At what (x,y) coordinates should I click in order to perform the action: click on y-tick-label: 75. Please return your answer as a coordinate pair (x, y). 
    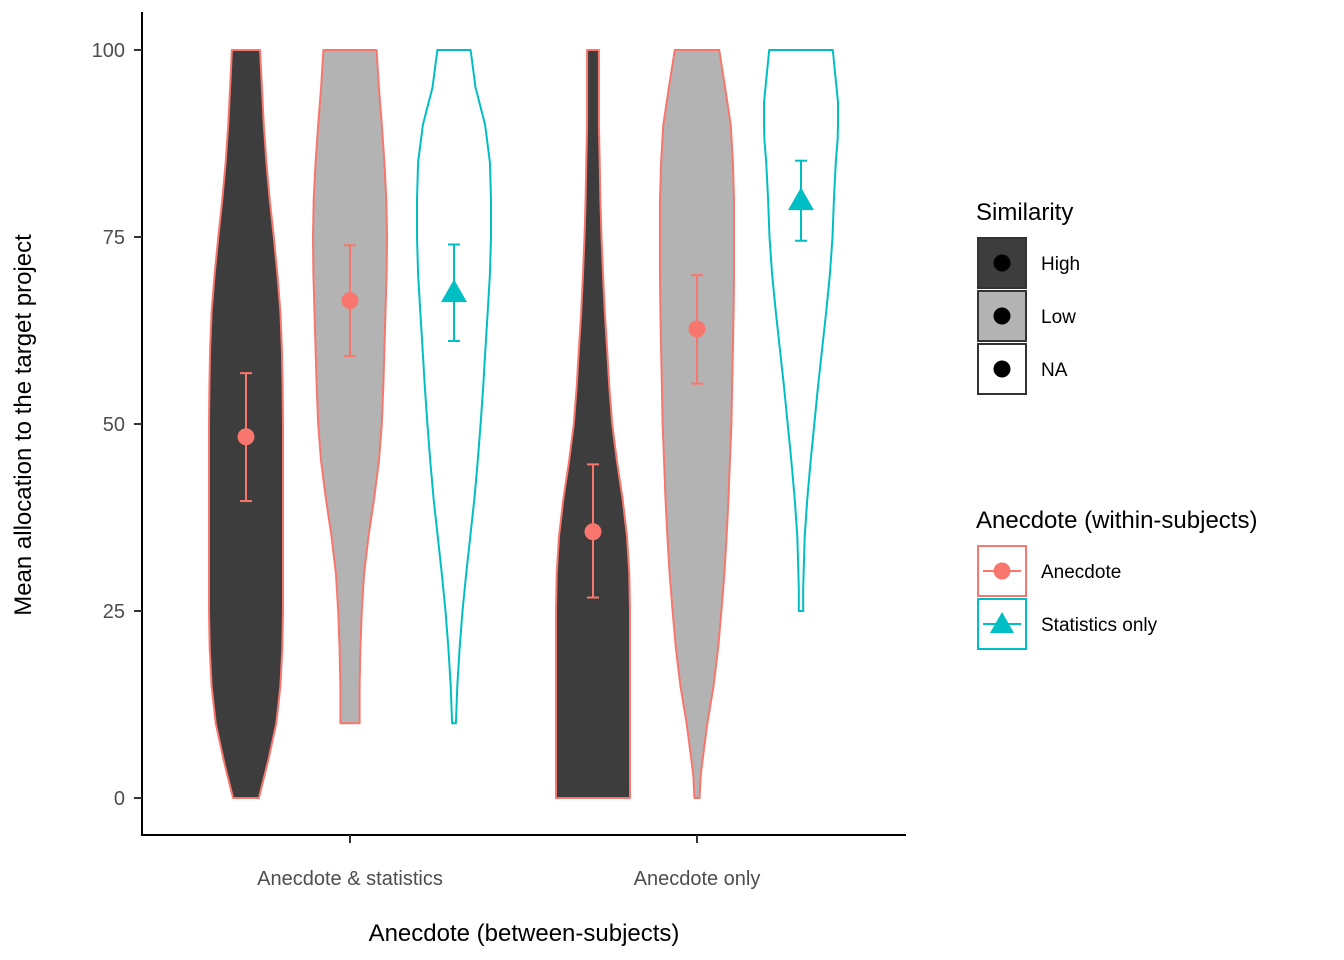
    Looking at the image, I should click on (114, 238).